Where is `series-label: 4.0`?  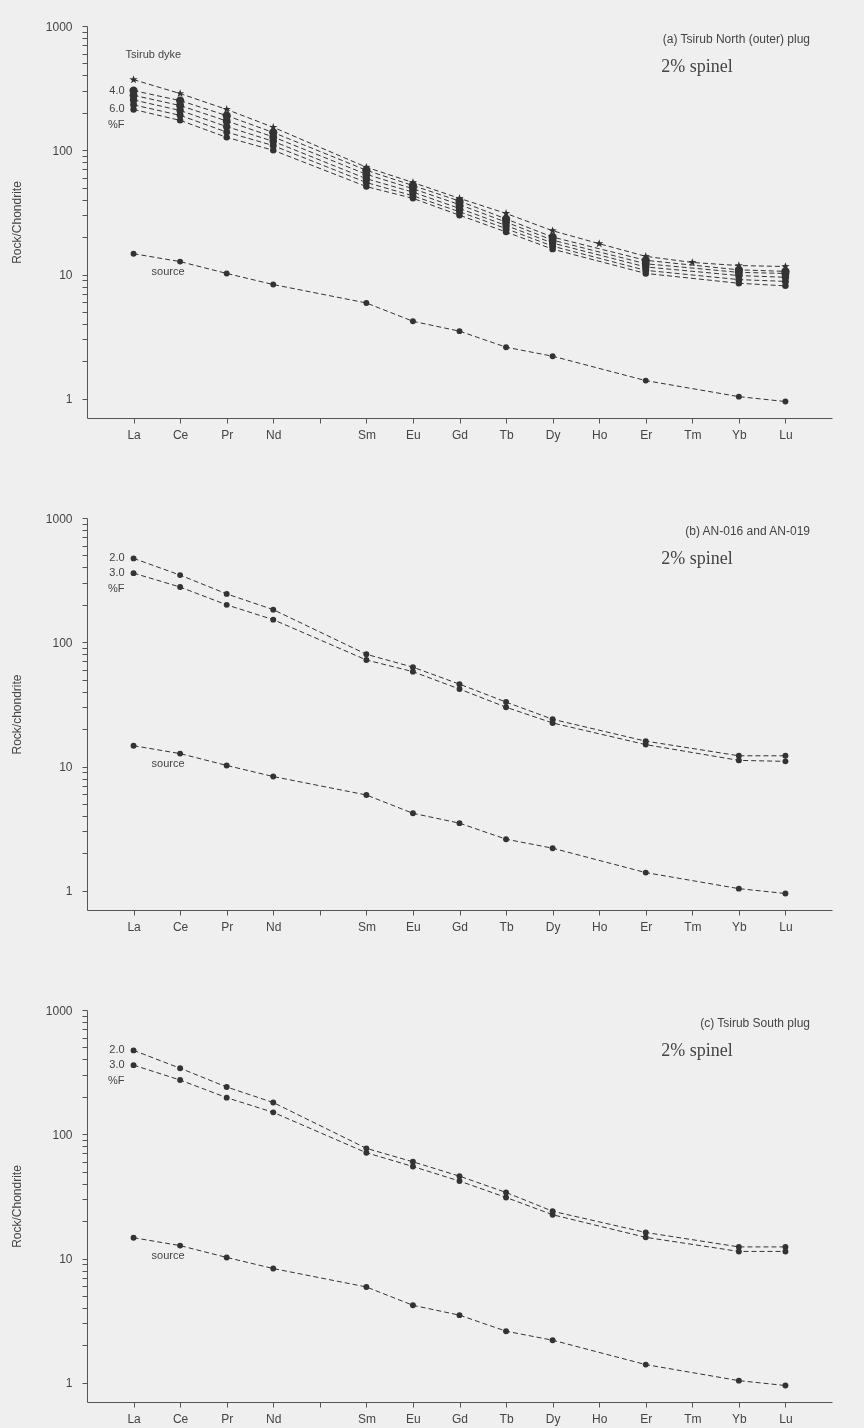 series-label: 4.0 is located at coordinates (117, 89).